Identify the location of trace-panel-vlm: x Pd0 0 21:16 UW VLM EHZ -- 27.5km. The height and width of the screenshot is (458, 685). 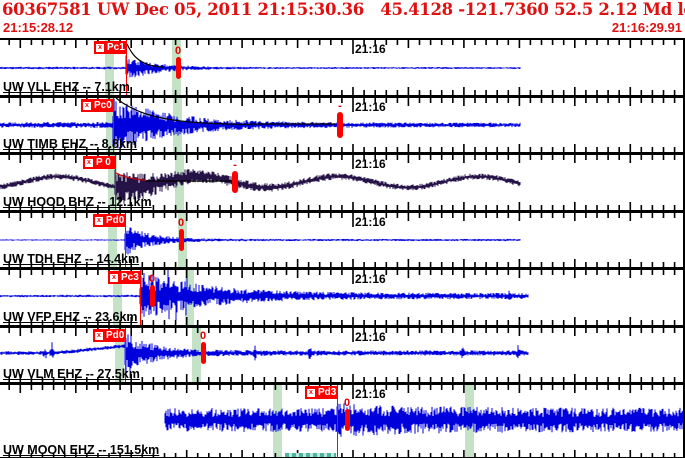
(342, 353).